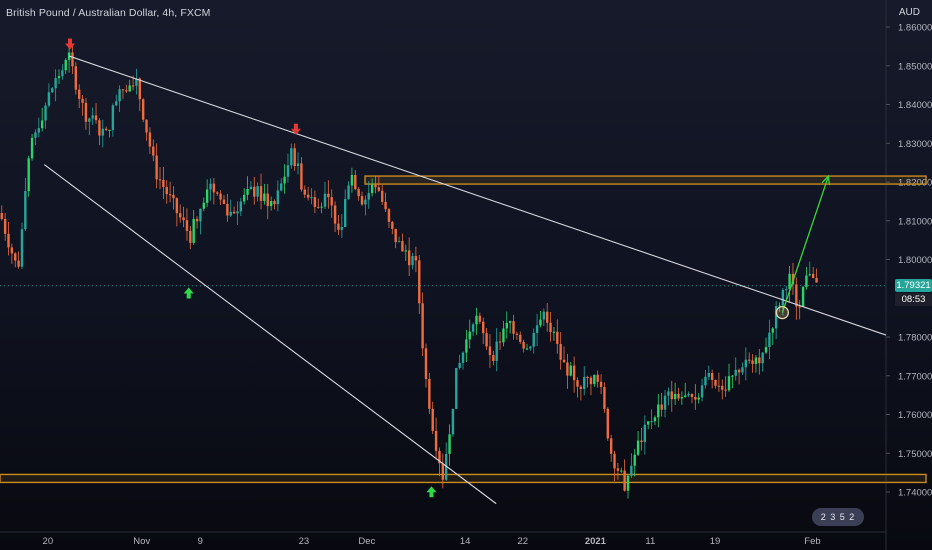 This screenshot has height=550, width=932. I want to click on y-tick-label: 1.76000, so click(915, 415).